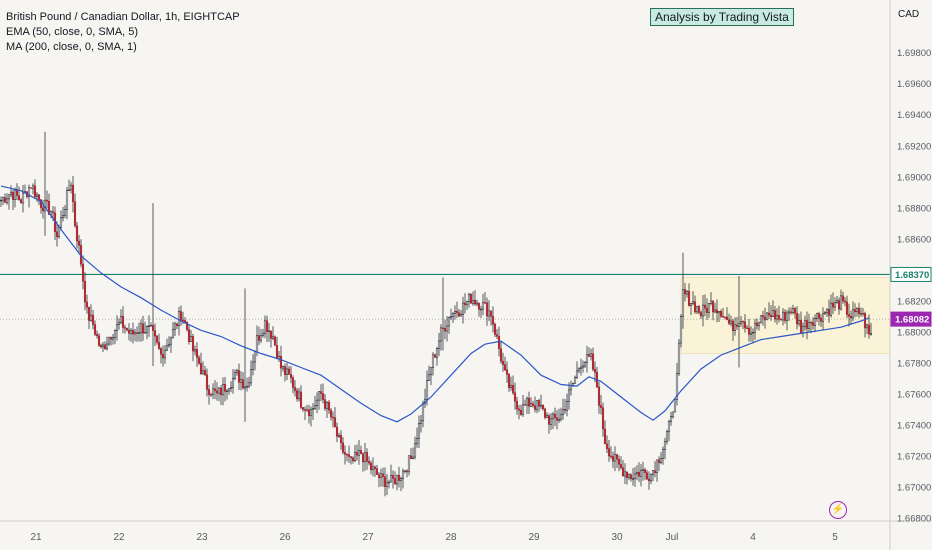  Describe the element at coordinates (914, 239) in the screenshot. I see `price-tick-label: 1.68600` at that location.